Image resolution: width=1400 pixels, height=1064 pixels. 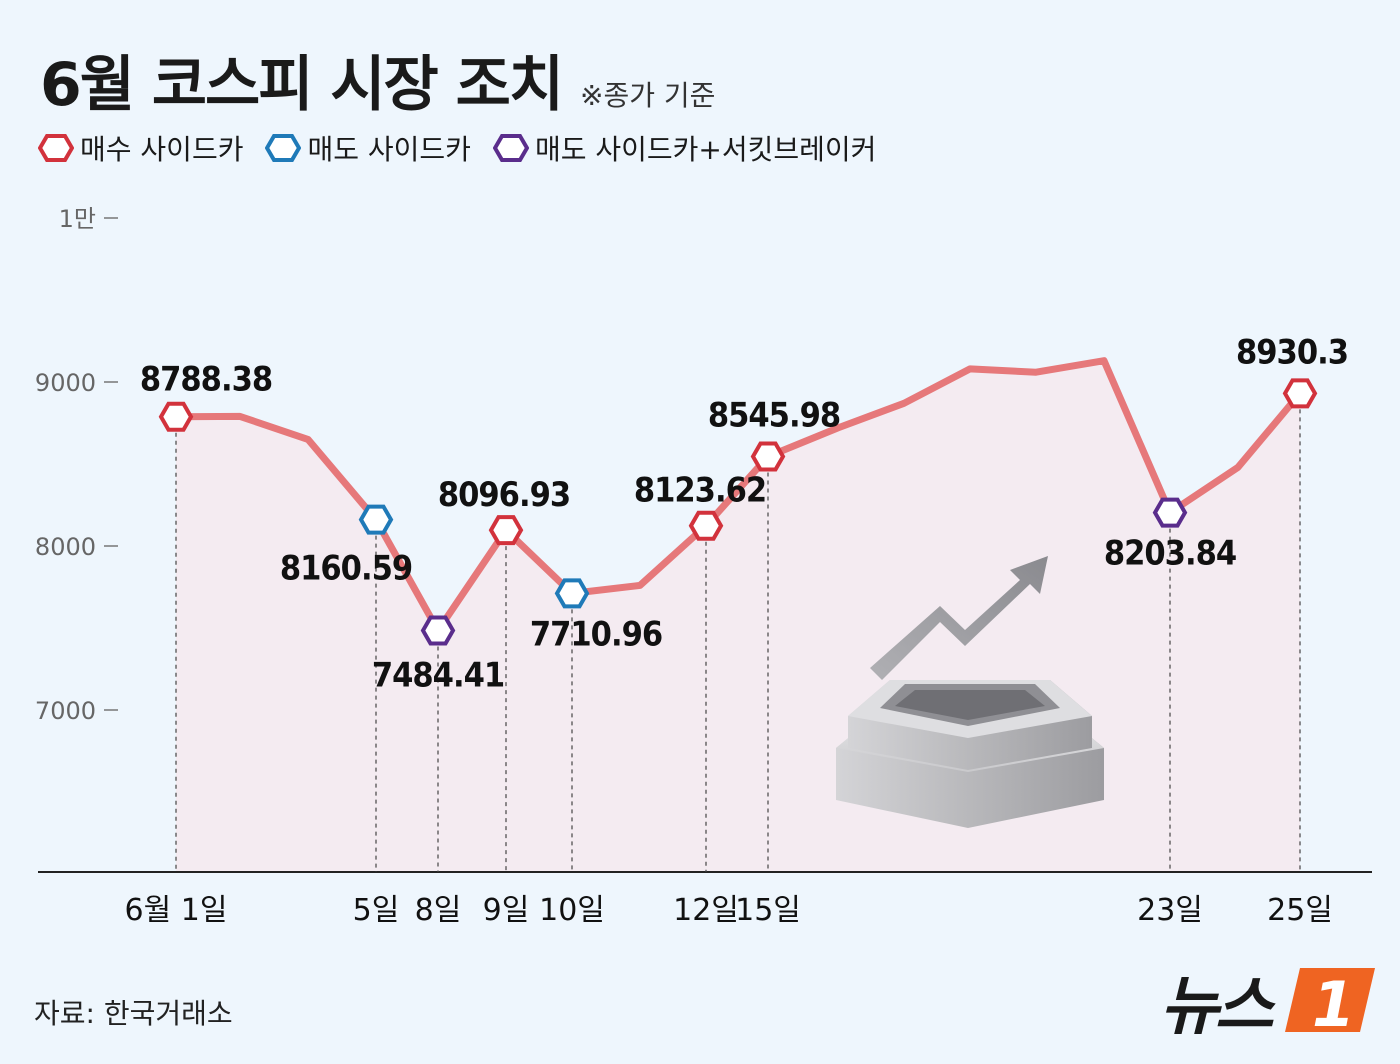 What do you see at coordinates (506, 910) in the screenshot?
I see `x-tick-label: 9일` at bounding box center [506, 910].